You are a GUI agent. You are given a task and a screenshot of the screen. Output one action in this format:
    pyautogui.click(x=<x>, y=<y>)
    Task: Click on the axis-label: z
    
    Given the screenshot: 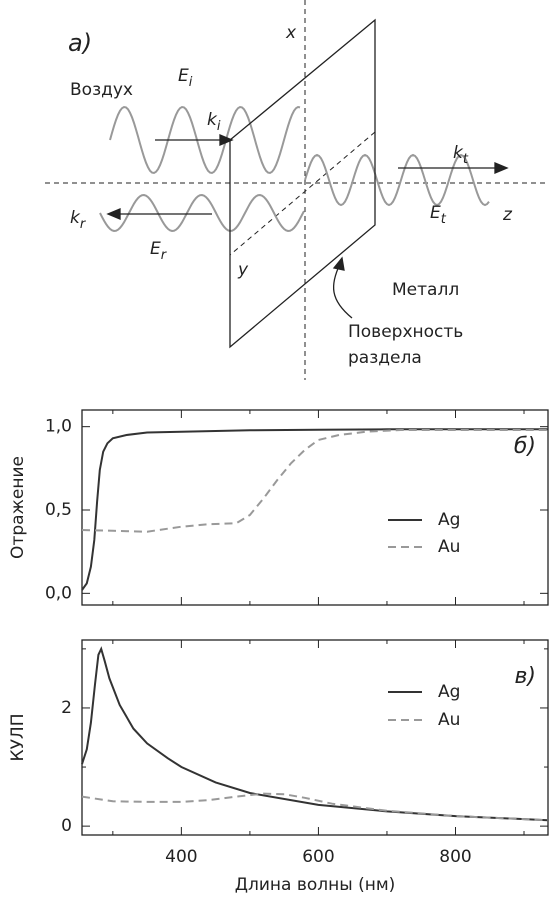 What is the action you would take?
    pyautogui.click(x=507, y=215)
    